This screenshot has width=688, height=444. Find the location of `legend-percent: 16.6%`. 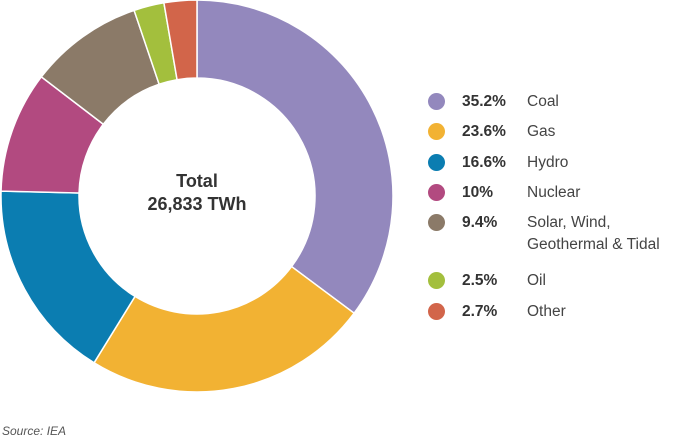

legend-percent: 16.6% is located at coordinates (484, 162).